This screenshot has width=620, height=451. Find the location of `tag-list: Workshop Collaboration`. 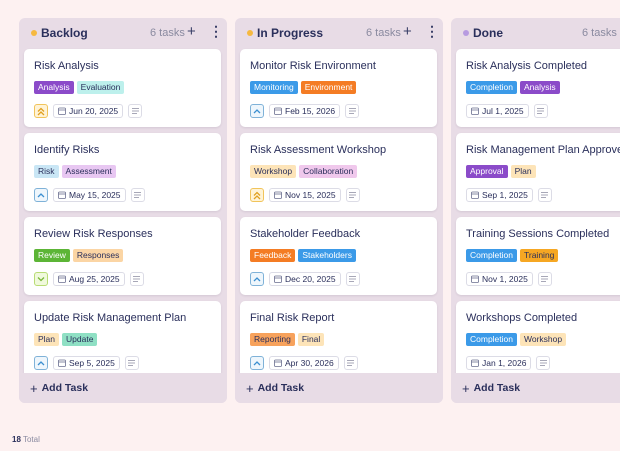

tag-list: Workshop Collaboration is located at coordinates (304, 171).